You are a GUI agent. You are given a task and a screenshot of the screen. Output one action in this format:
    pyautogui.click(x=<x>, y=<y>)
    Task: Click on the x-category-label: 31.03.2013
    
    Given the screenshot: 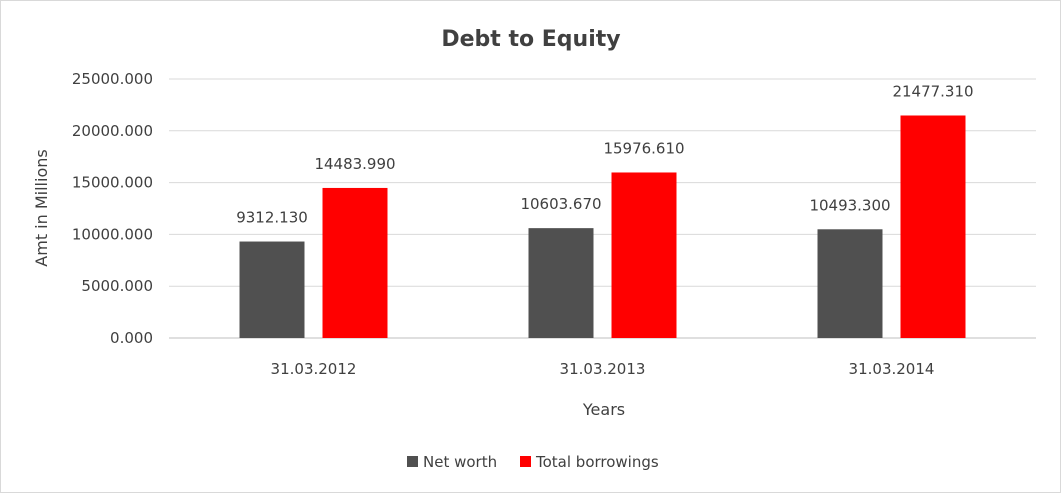 What is the action you would take?
    pyautogui.click(x=603, y=369)
    